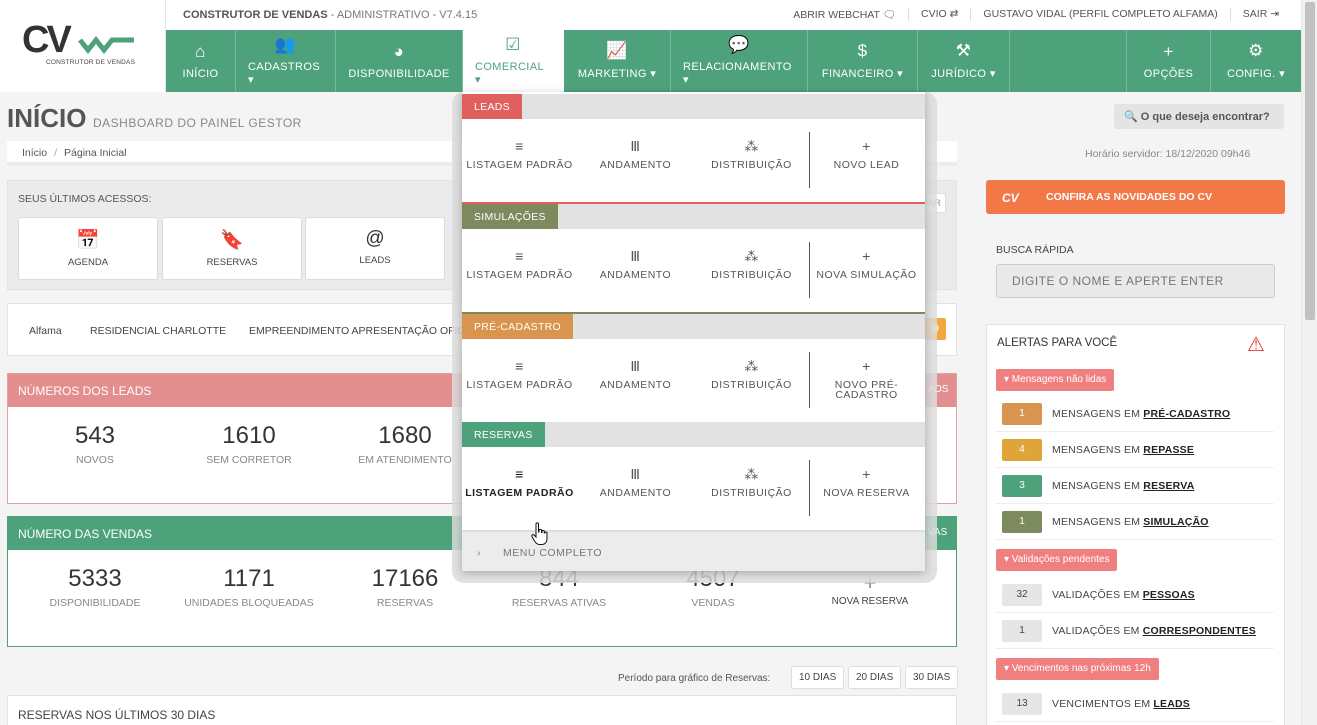  Describe the element at coordinates (1068, 61) in the screenshot. I see `nav-spacer` at that location.